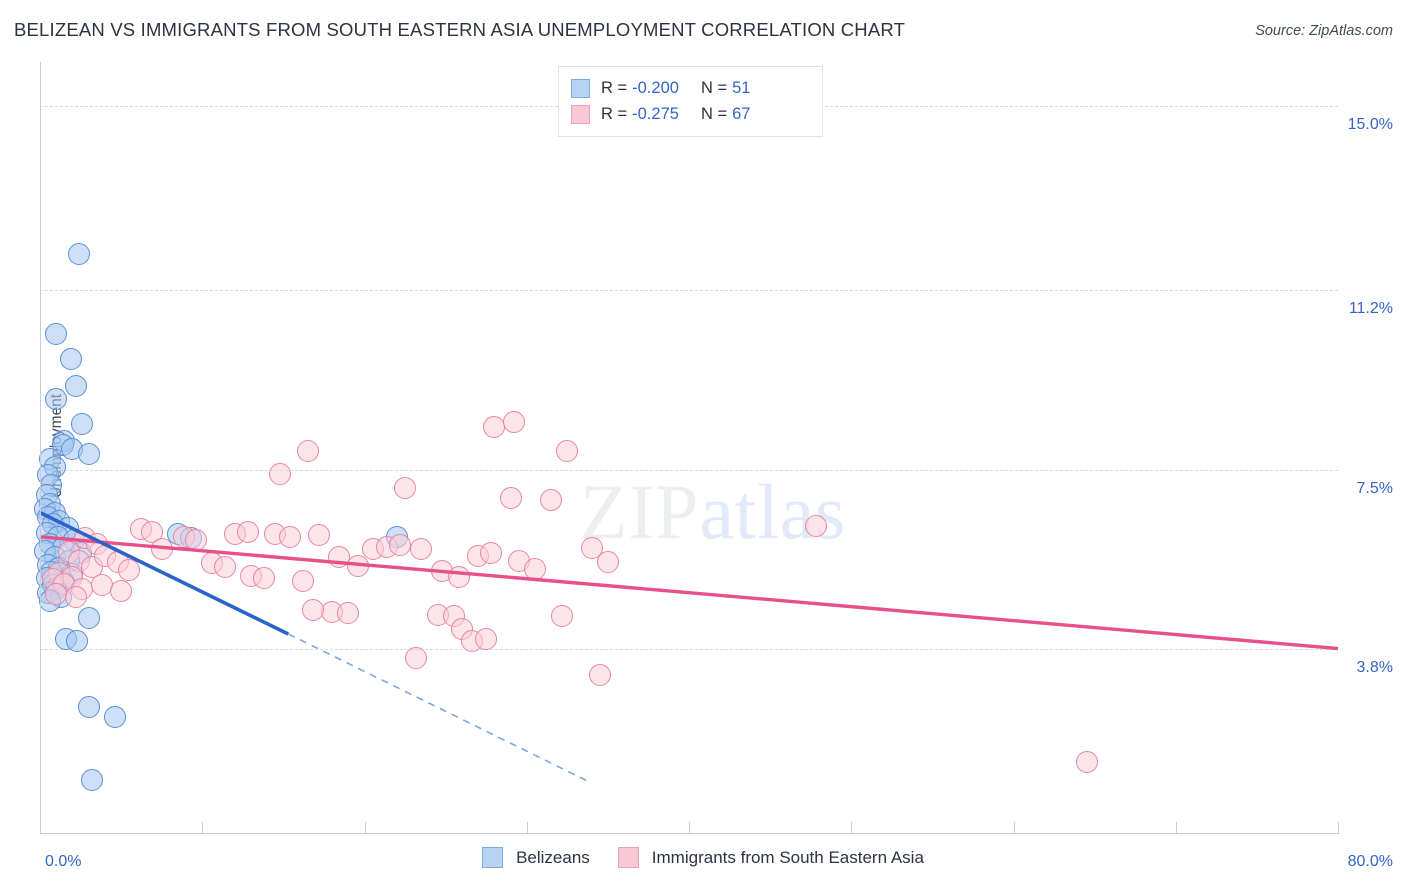 This screenshot has height=892, width=1406. What do you see at coordinates (40, 448) in the screenshot?
I see `y-axis-line` at bounding box center [40, 448].